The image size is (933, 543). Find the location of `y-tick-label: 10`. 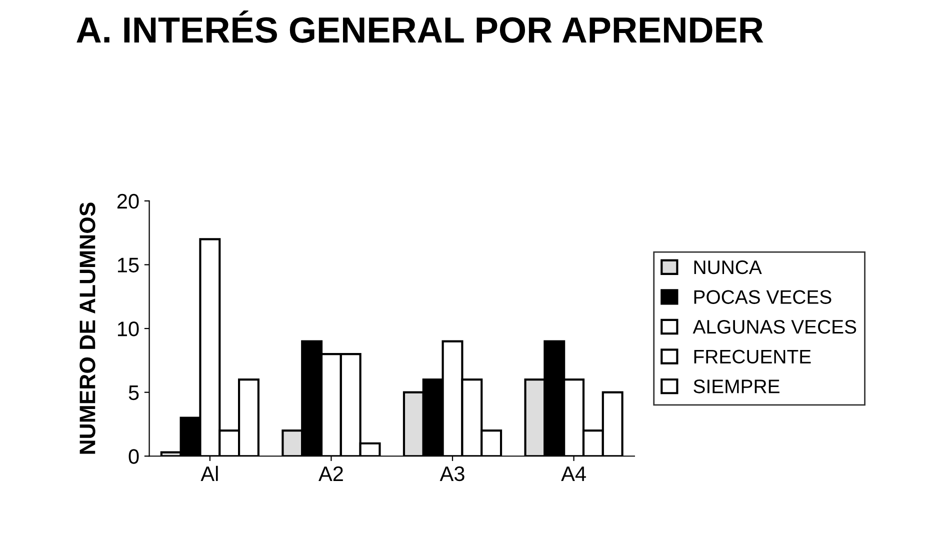

y-tick-label: 10 is located at coordinates (128, 329).